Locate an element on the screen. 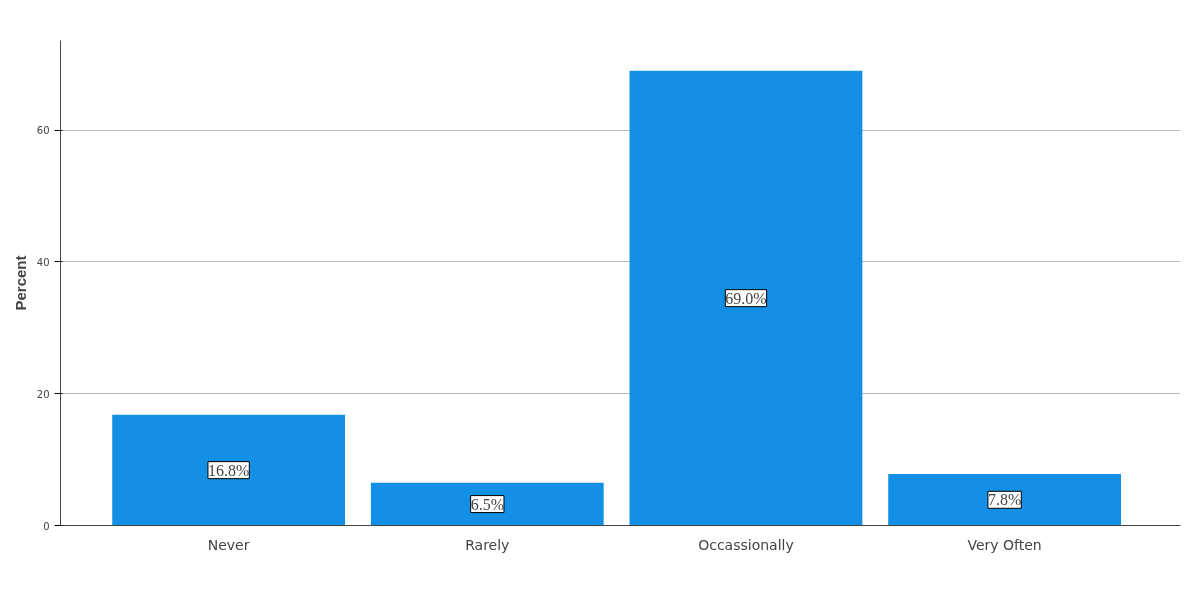 The width and height of the screenshot is (1198, 593). data-label: 16.8% is located at coordinates (228, 470).